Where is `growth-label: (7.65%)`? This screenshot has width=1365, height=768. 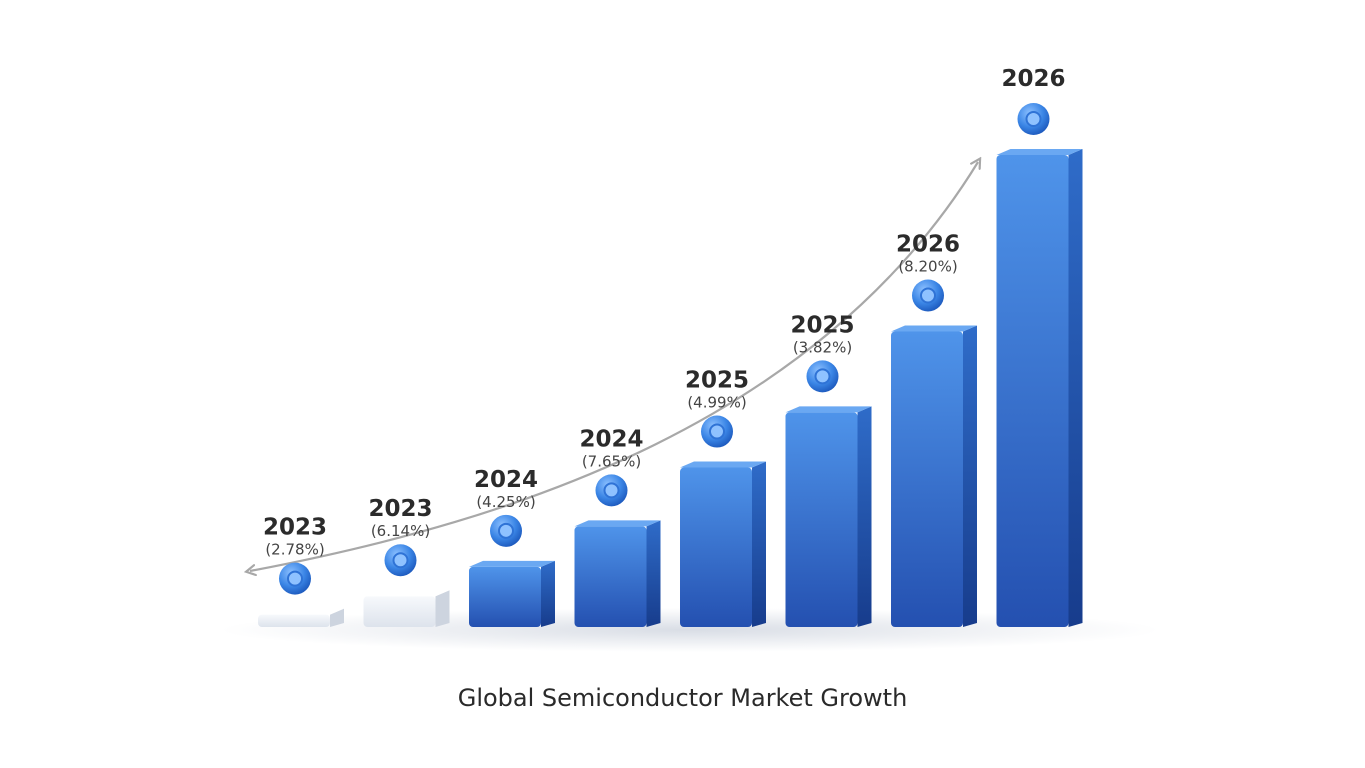 growth-label: (7.65%) is located at coordinates (611, 461).